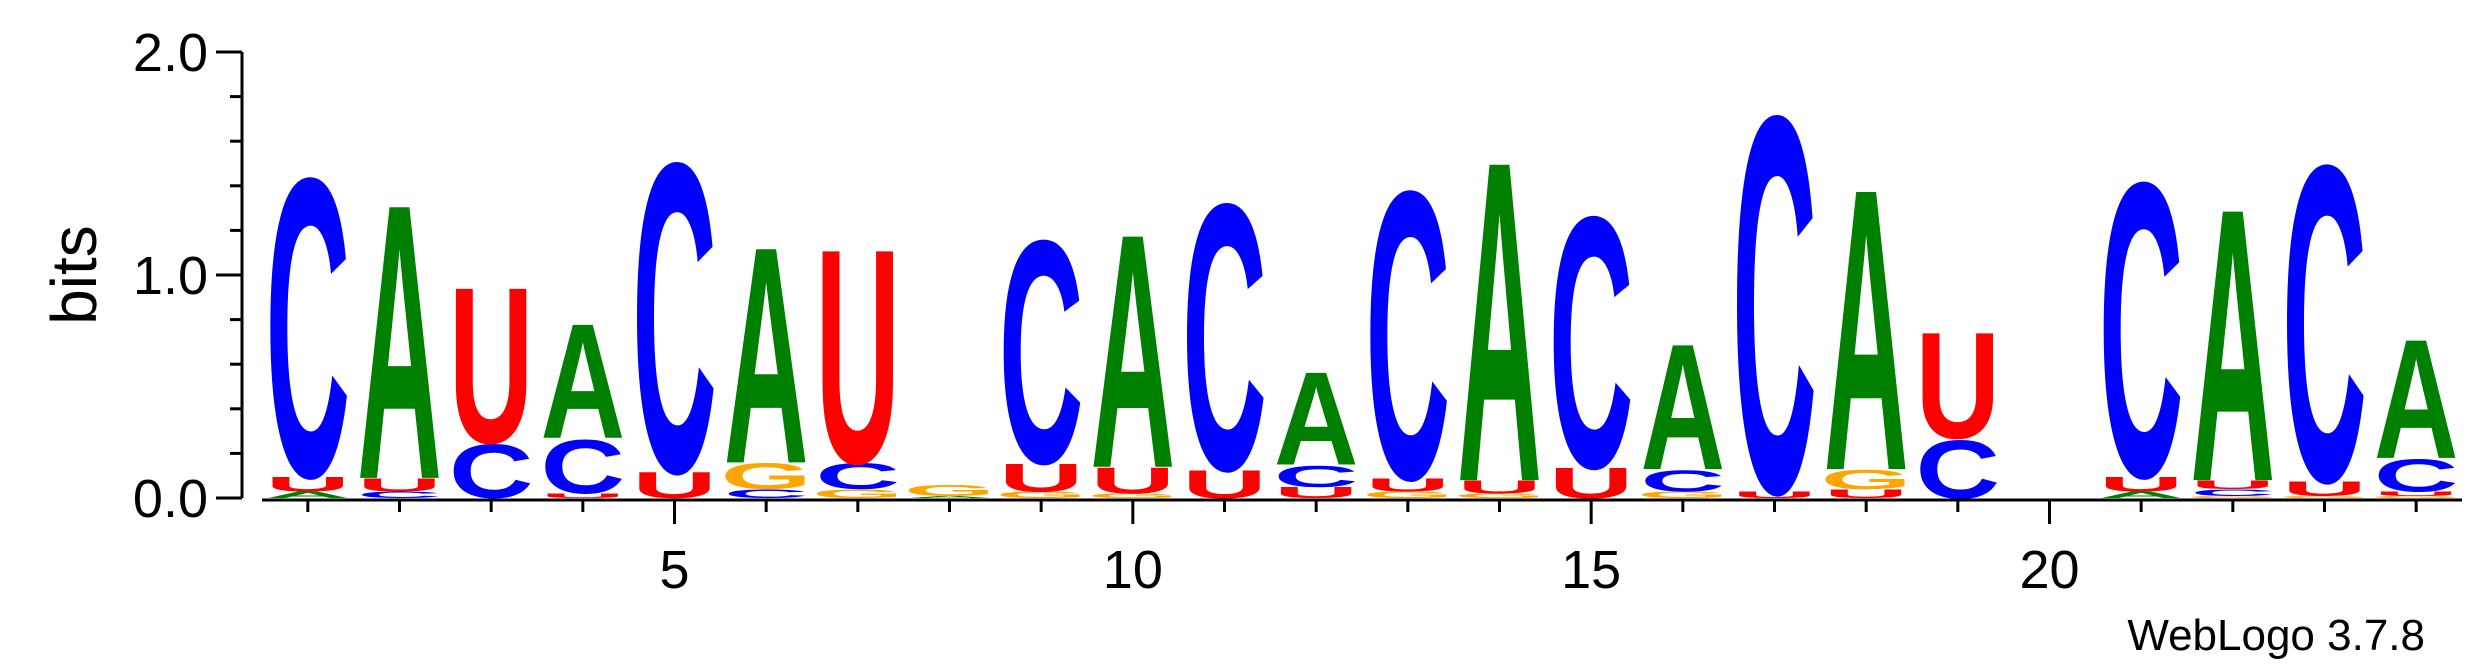 This screenshot has height=672, width=2475. I want to click on weblogo-credit: WebLogo 3.7.8, so click(2276, 635).